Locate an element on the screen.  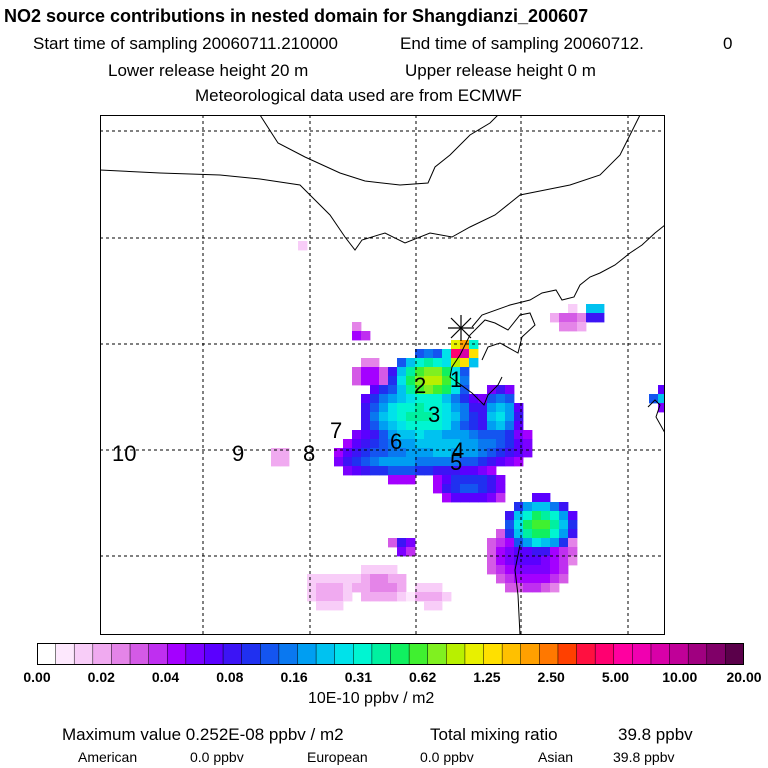
colorbar-unit: 10E-10 ppbv / m2 is located at coordinates (371, 698).